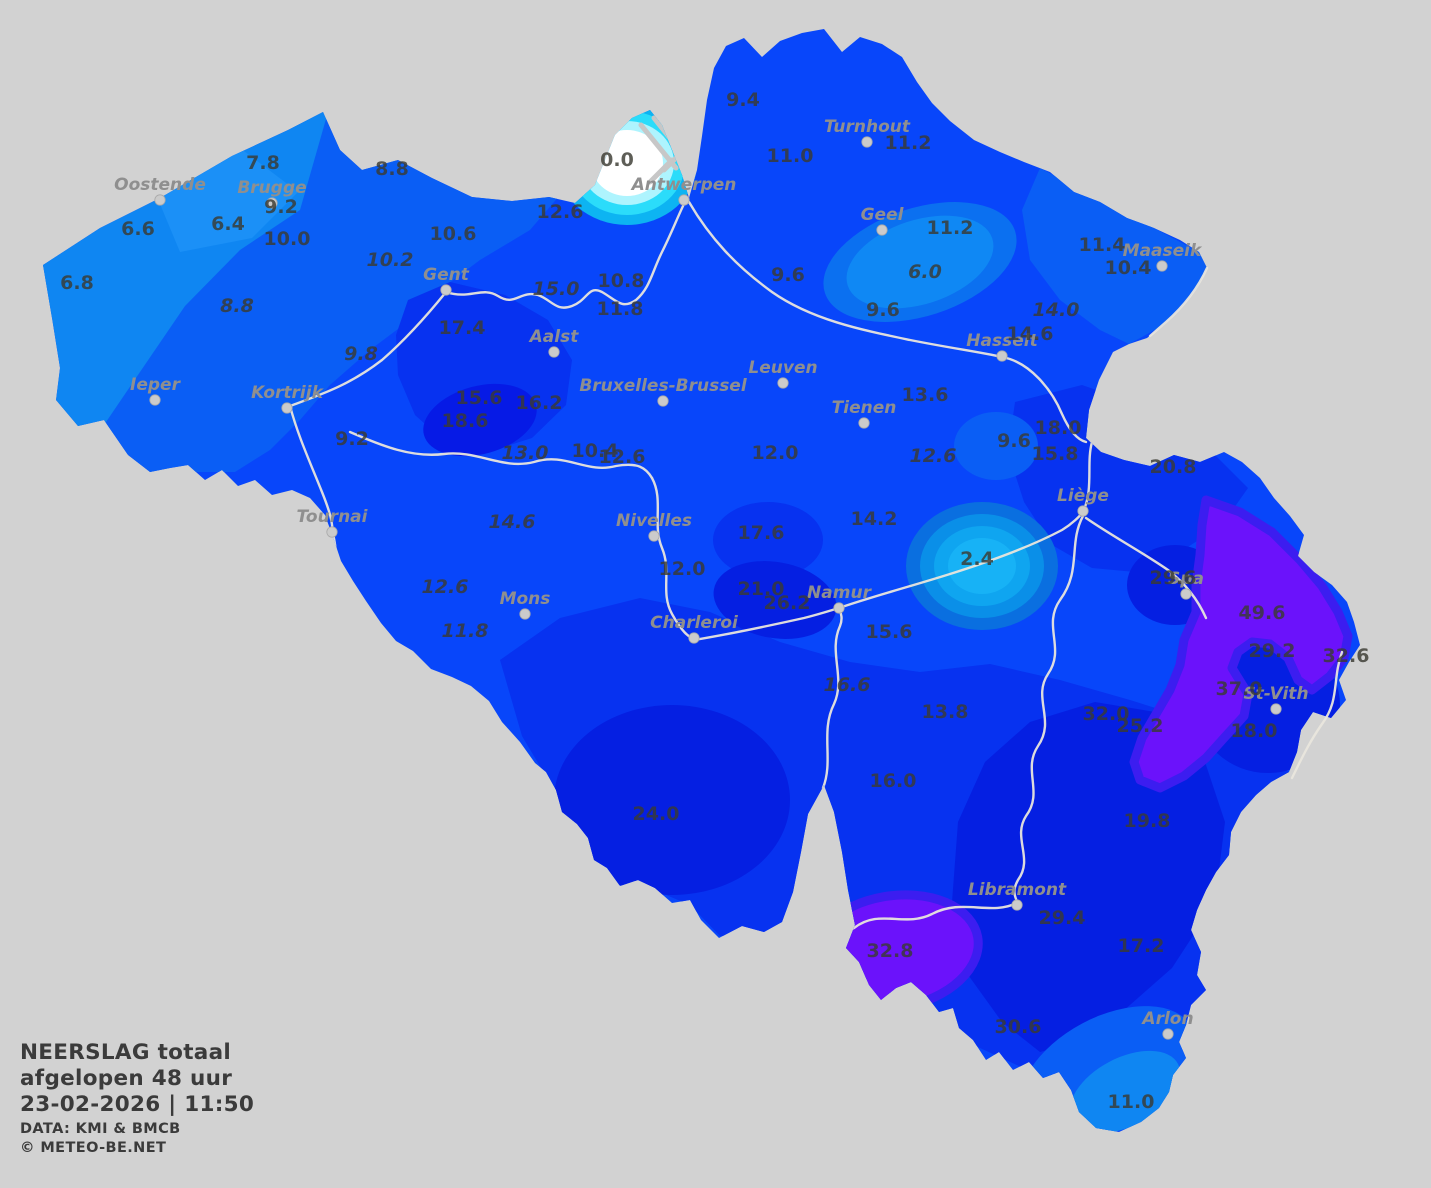 This screenshot has width=1431, height=1188. Describe the element at coordinates (93, 1148) in the screenshot. I see `map-copyright: © METEO-BE.NET` at that location.